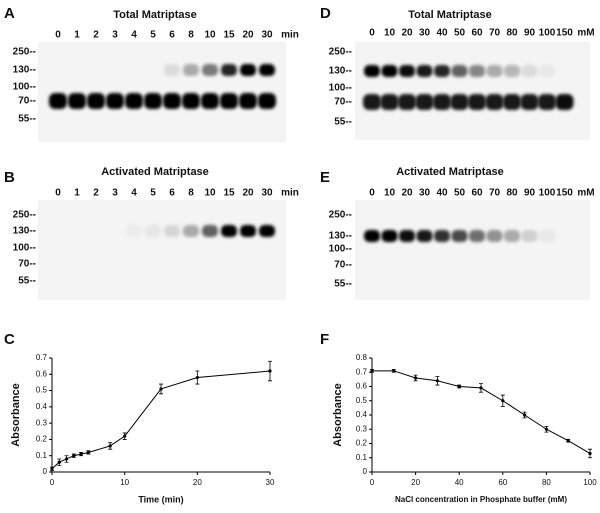 This screenshot has width=600, height=513. What do you see at coordinates (16, 415) in the screenshot?
I see `y-axis-label: Absorbance` at bounding box center [16, 415].